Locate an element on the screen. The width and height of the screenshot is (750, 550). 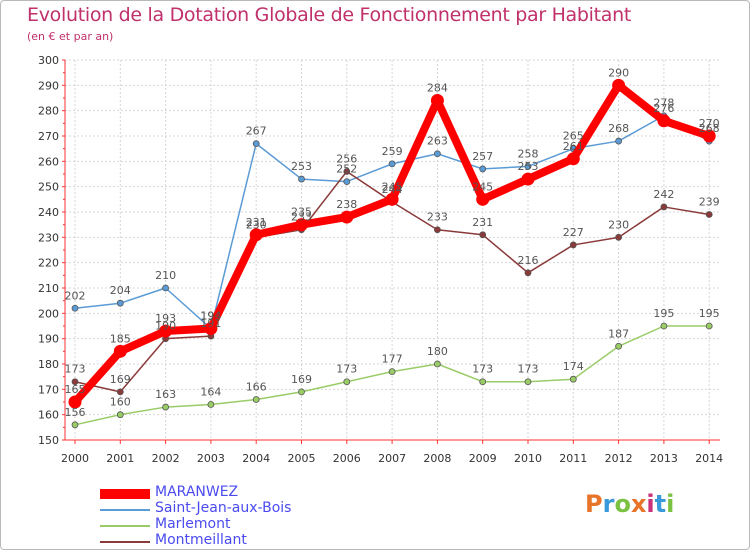
y-tick-label: 240 is located at coordinates (48, 212).